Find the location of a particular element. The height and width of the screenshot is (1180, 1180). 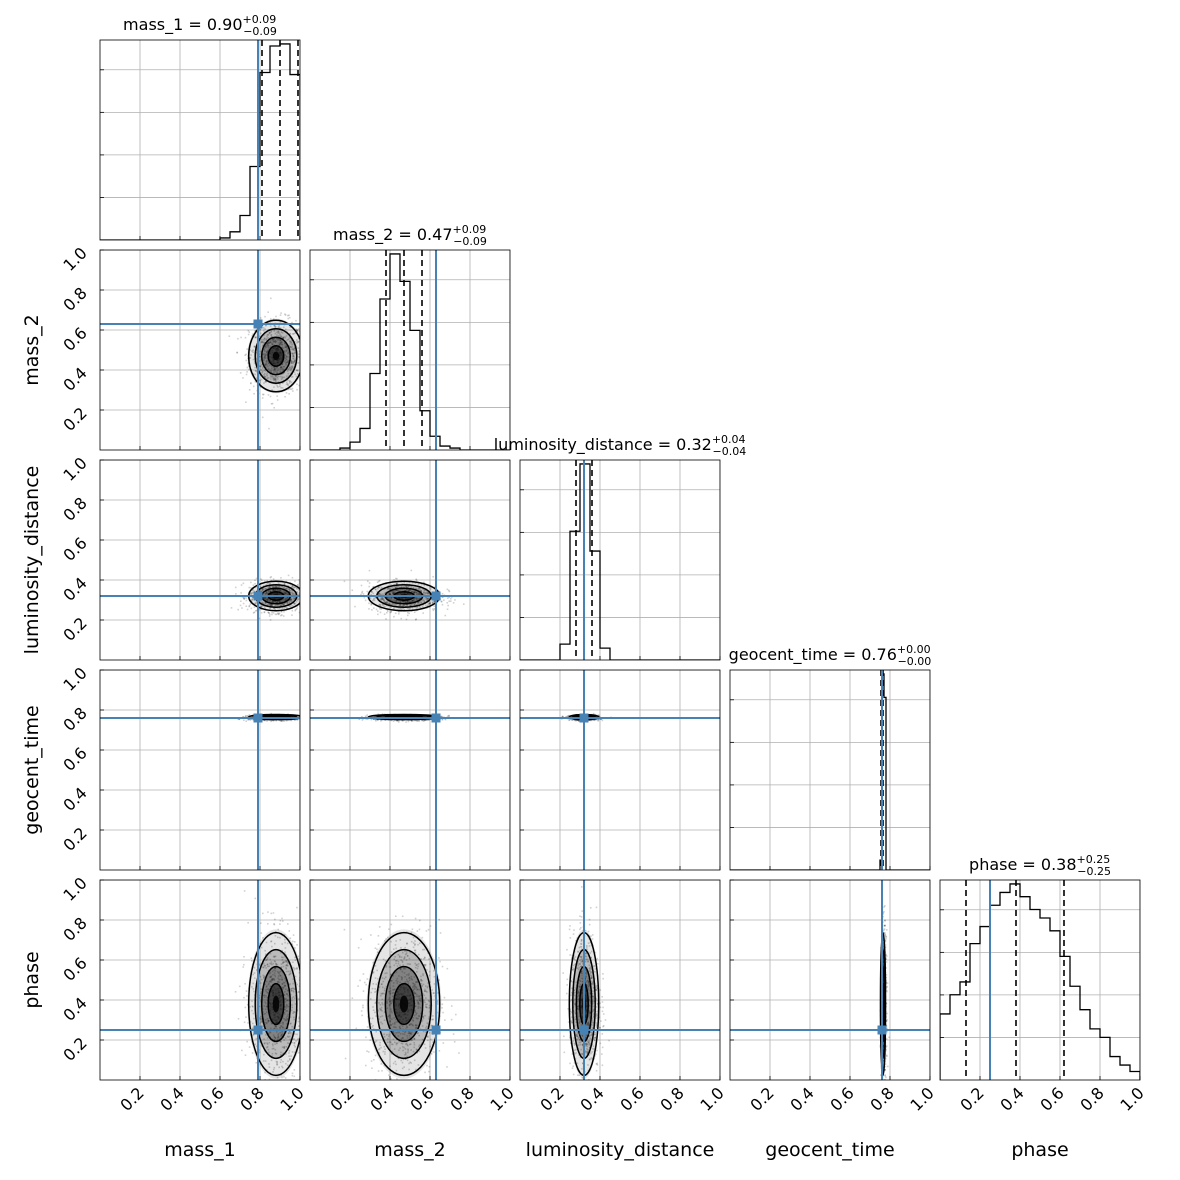

injection-marker is located at coordinates (258, 596).